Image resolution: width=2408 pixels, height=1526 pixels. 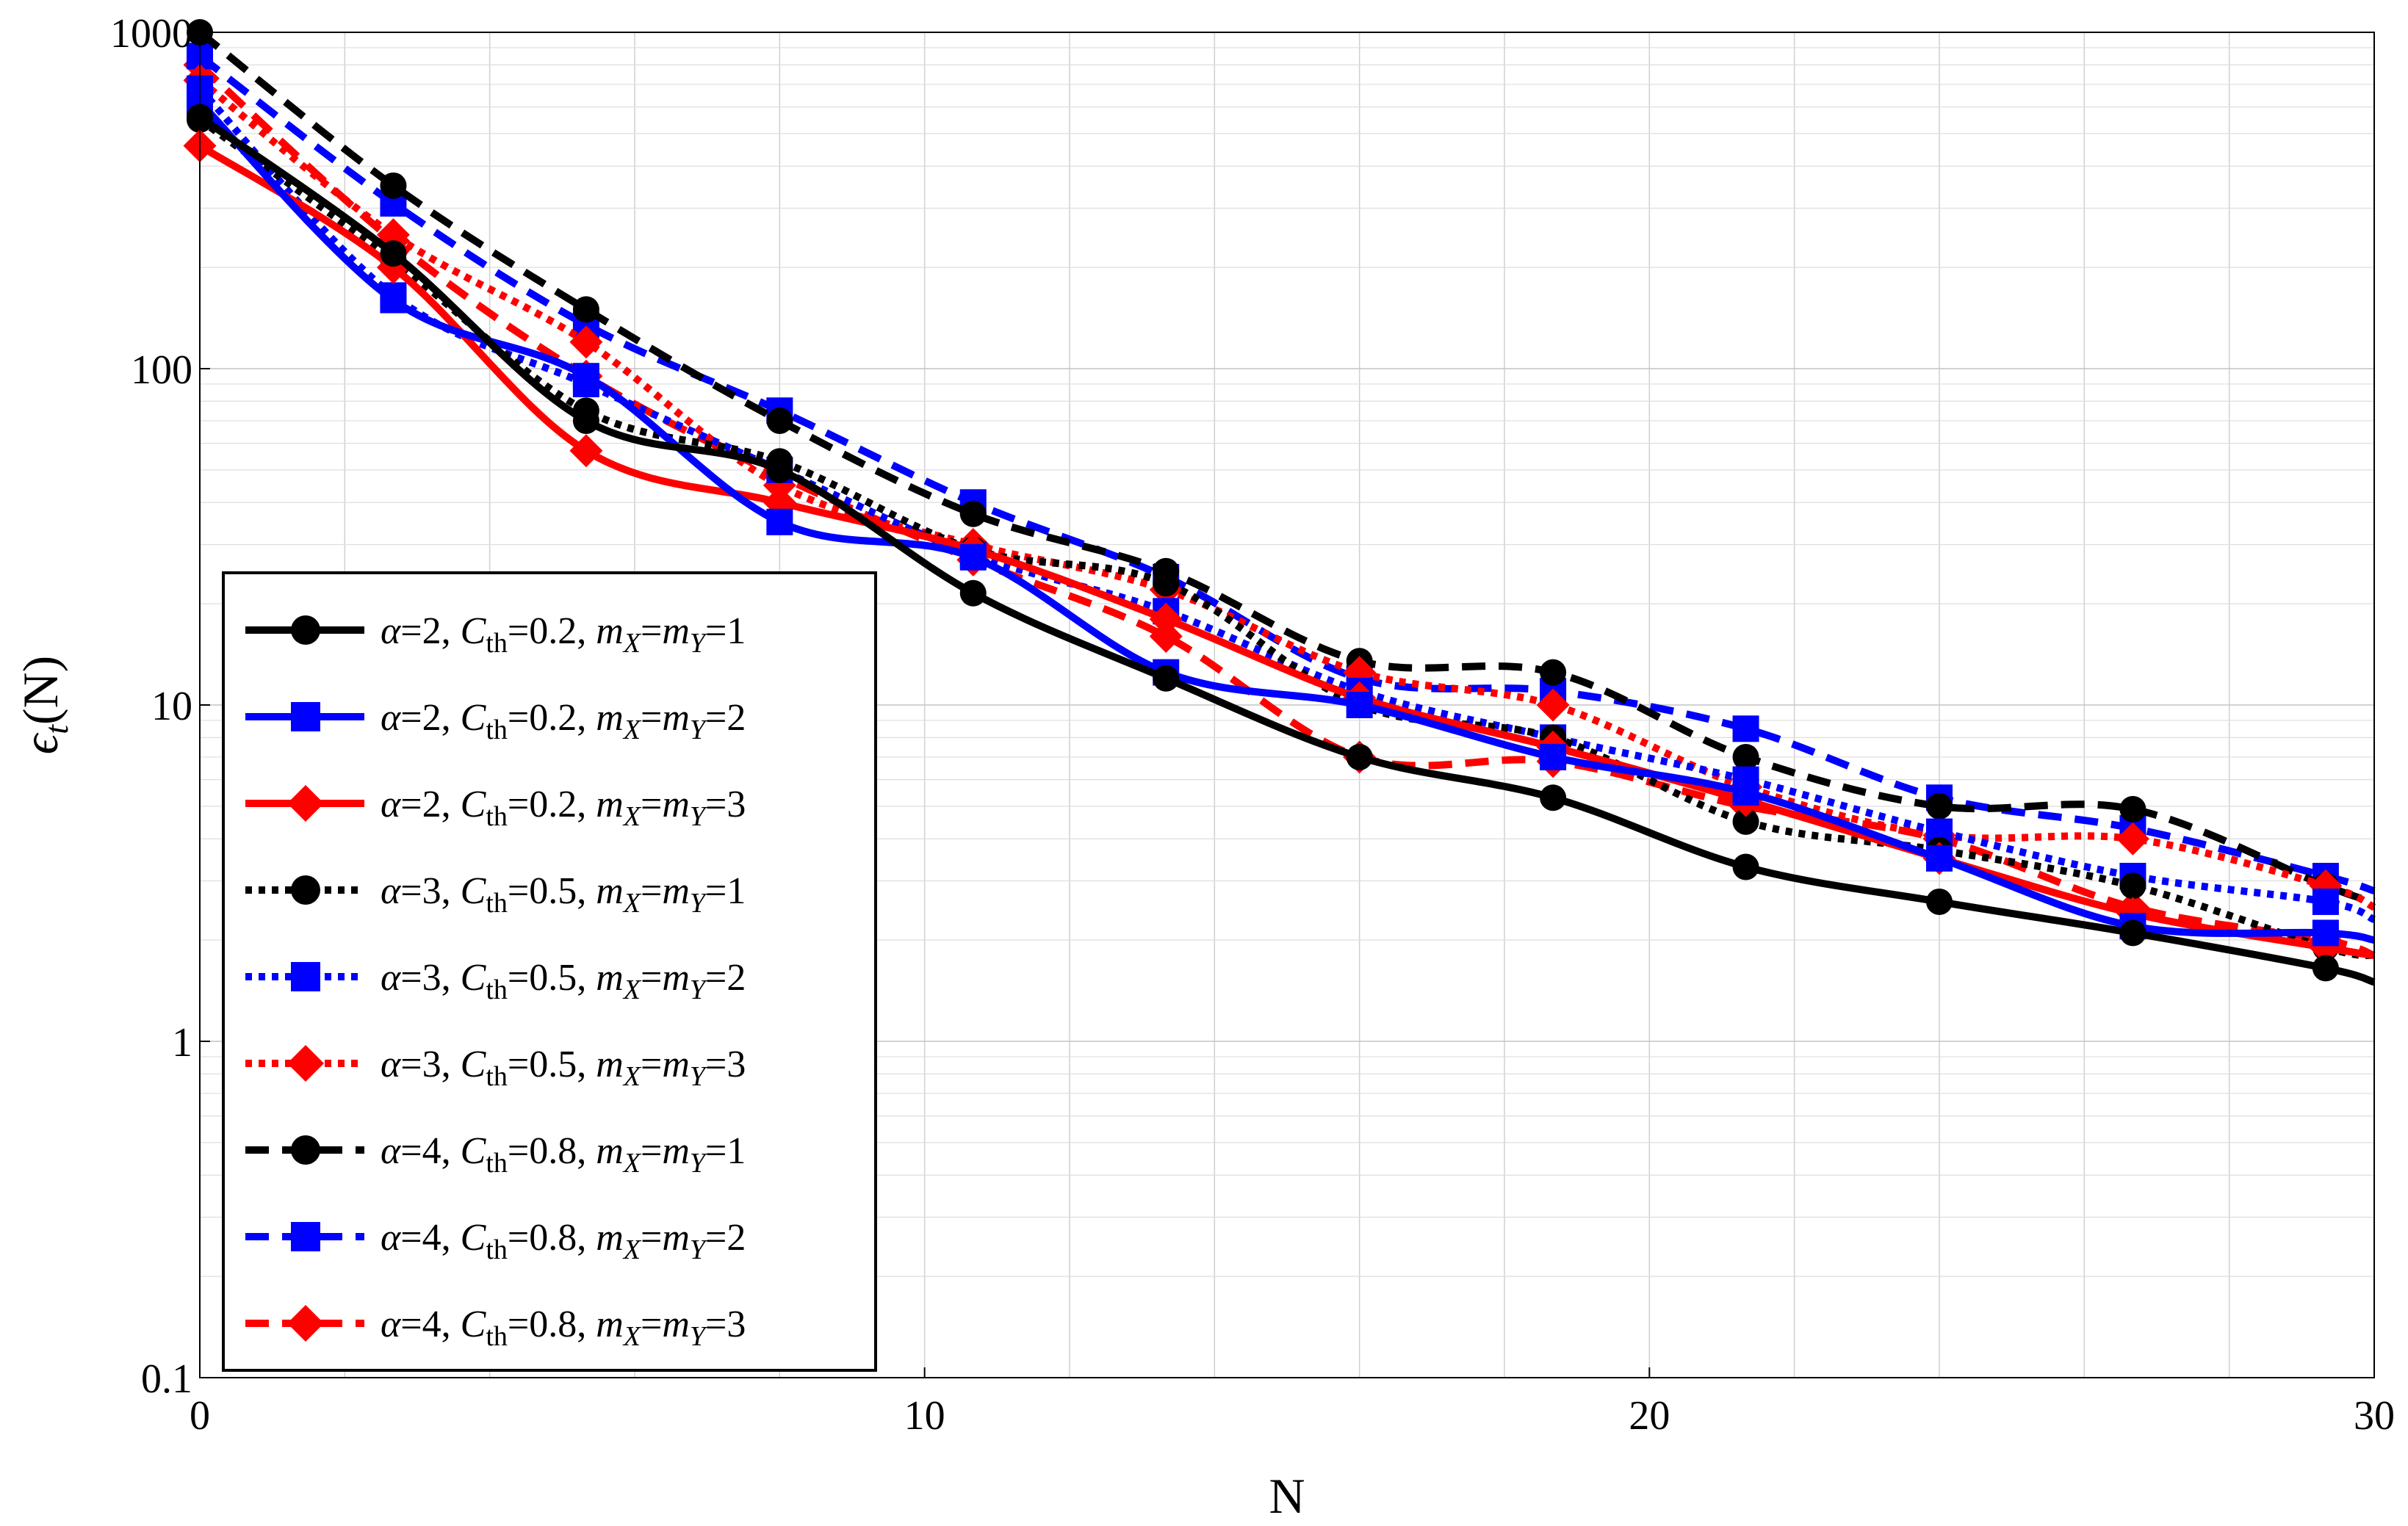 What do you see at coordinates (166, 1379) in the screenshot?
I see `y-tick-label: 0.1` at bounding box center [166, 1379].